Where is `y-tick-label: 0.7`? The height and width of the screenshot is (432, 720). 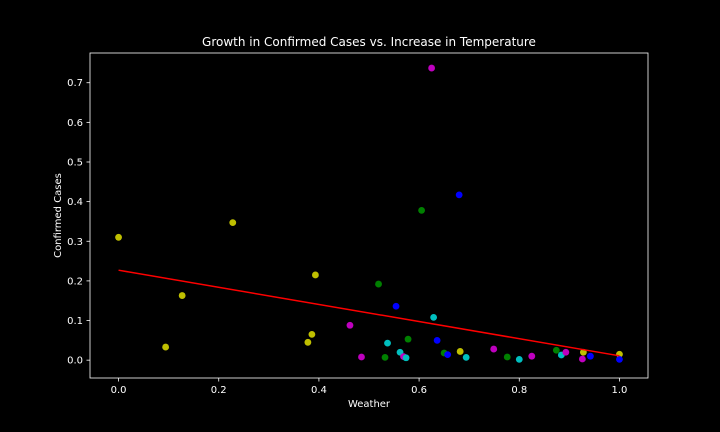
y-tick-label: 0.7 is located at coordinates (75, 83).